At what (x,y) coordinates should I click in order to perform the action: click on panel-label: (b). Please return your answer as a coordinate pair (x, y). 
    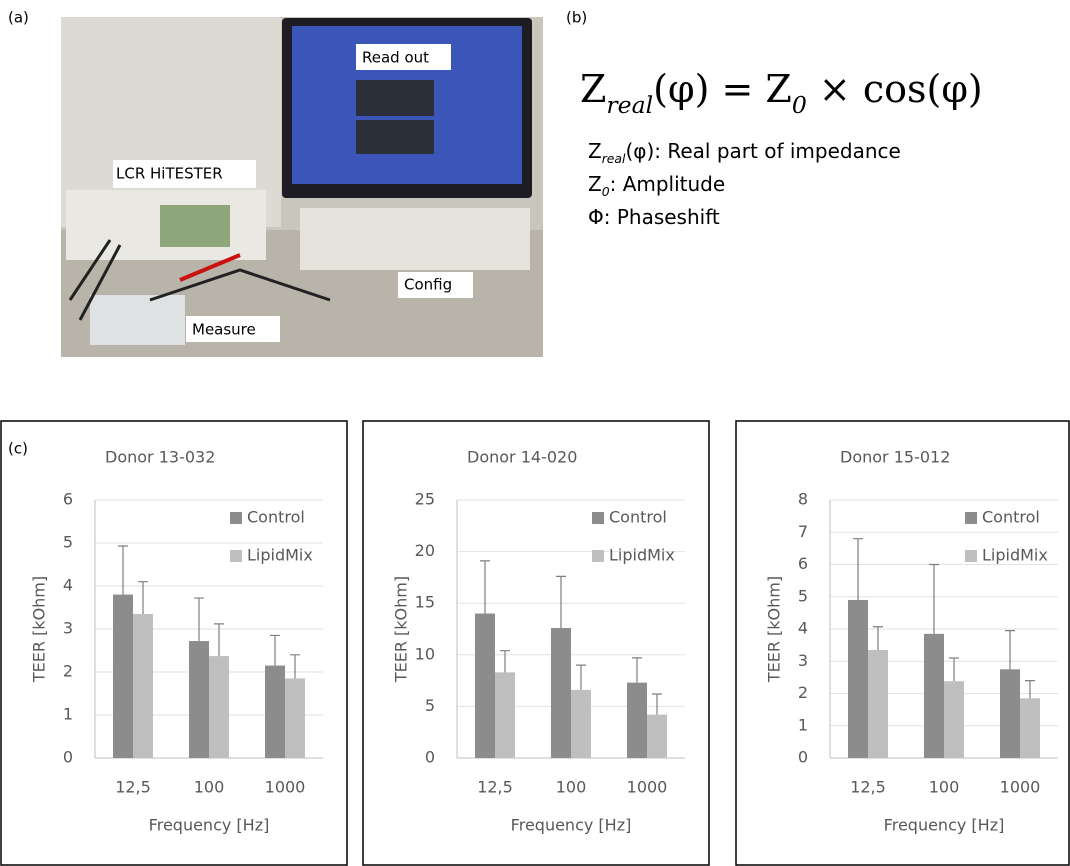
    Looking at the image, I should click on (576, 18).